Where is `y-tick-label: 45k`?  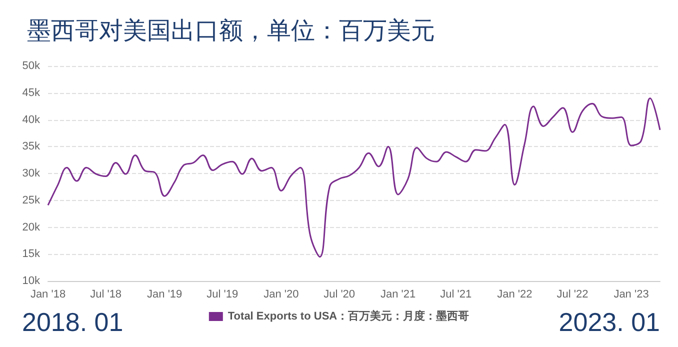
y-tick-label: 45k is located at coordinates (31, 92).